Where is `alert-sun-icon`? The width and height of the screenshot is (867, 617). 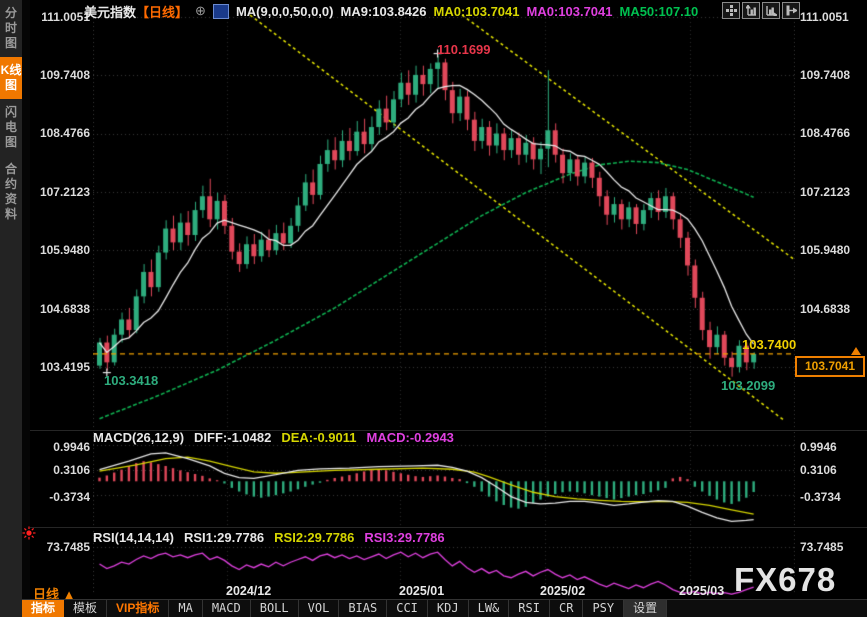 alert-sun-icon is located at coordinates (29, 533).